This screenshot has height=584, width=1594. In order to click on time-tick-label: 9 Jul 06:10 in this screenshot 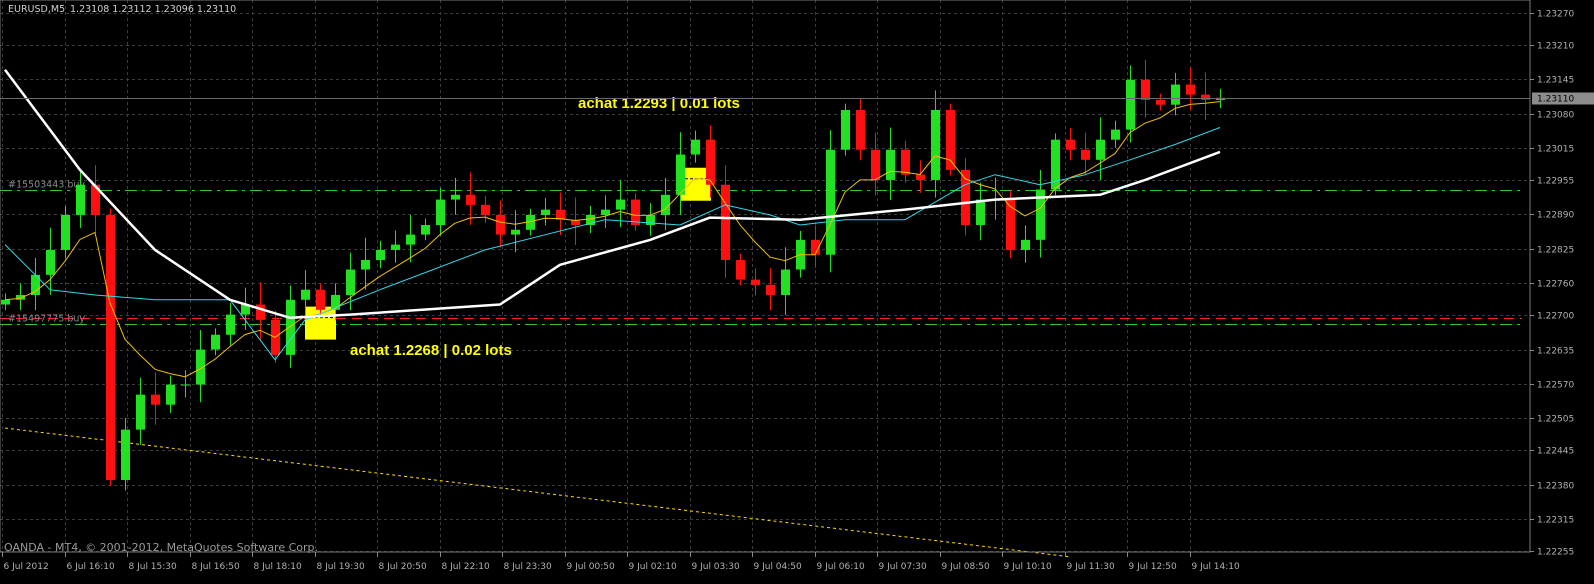, I will do `click(841, 567)`.